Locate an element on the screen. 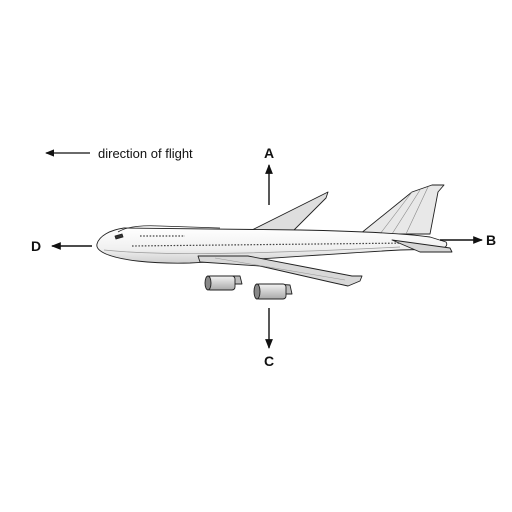 This screenshot has width=512, height=512. arrow-b: B is located at coordinates (468, 240).